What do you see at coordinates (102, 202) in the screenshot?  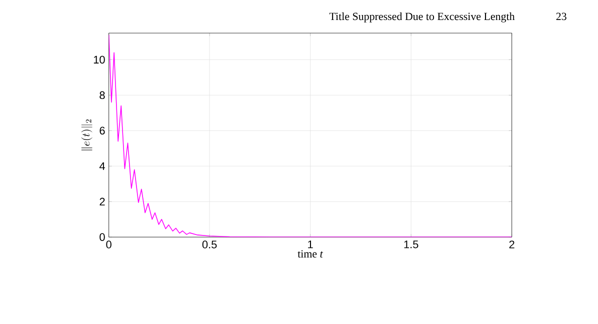 I see `y-tick-label: 2` at bounding box center [102, 202].